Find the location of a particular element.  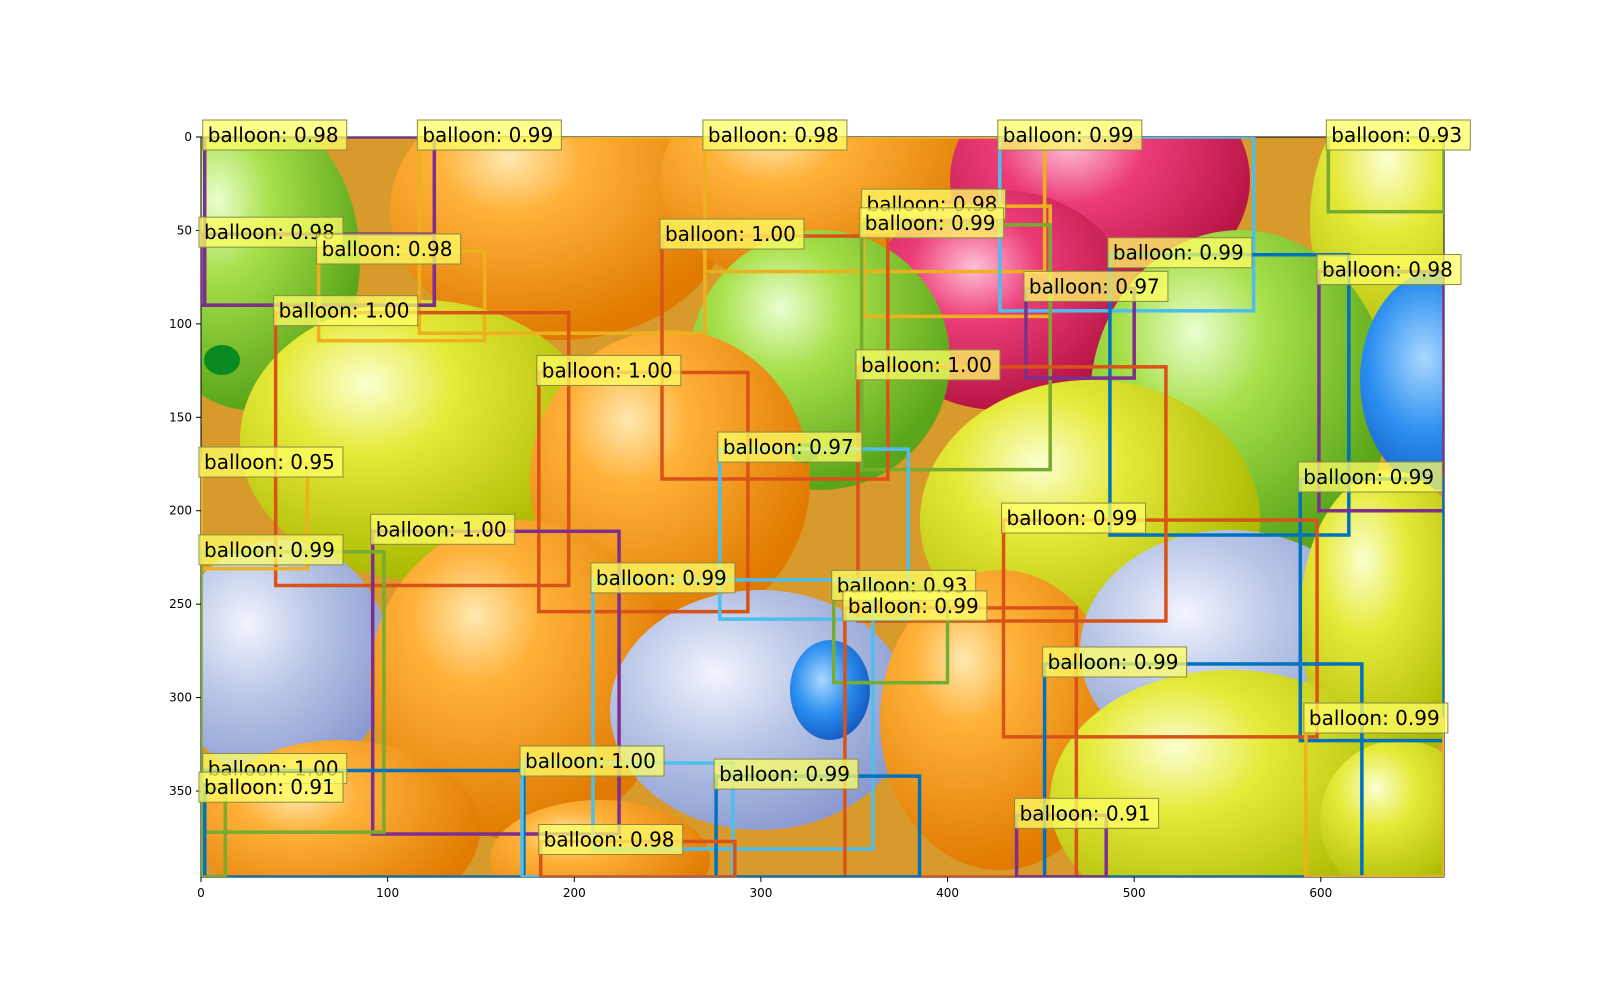

detection-label-text: balloon: 0.93 is located at coordinates (1396, 135).